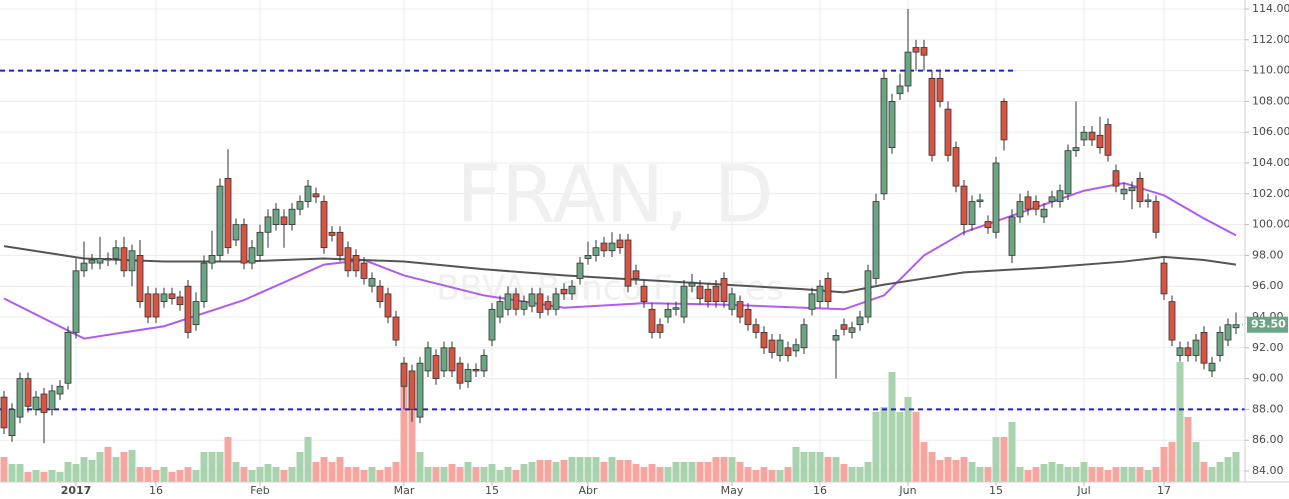  Describe the element at coordinates (1270, 70) in the screenshot. I see `y-tick-label: 110.00` at that location.